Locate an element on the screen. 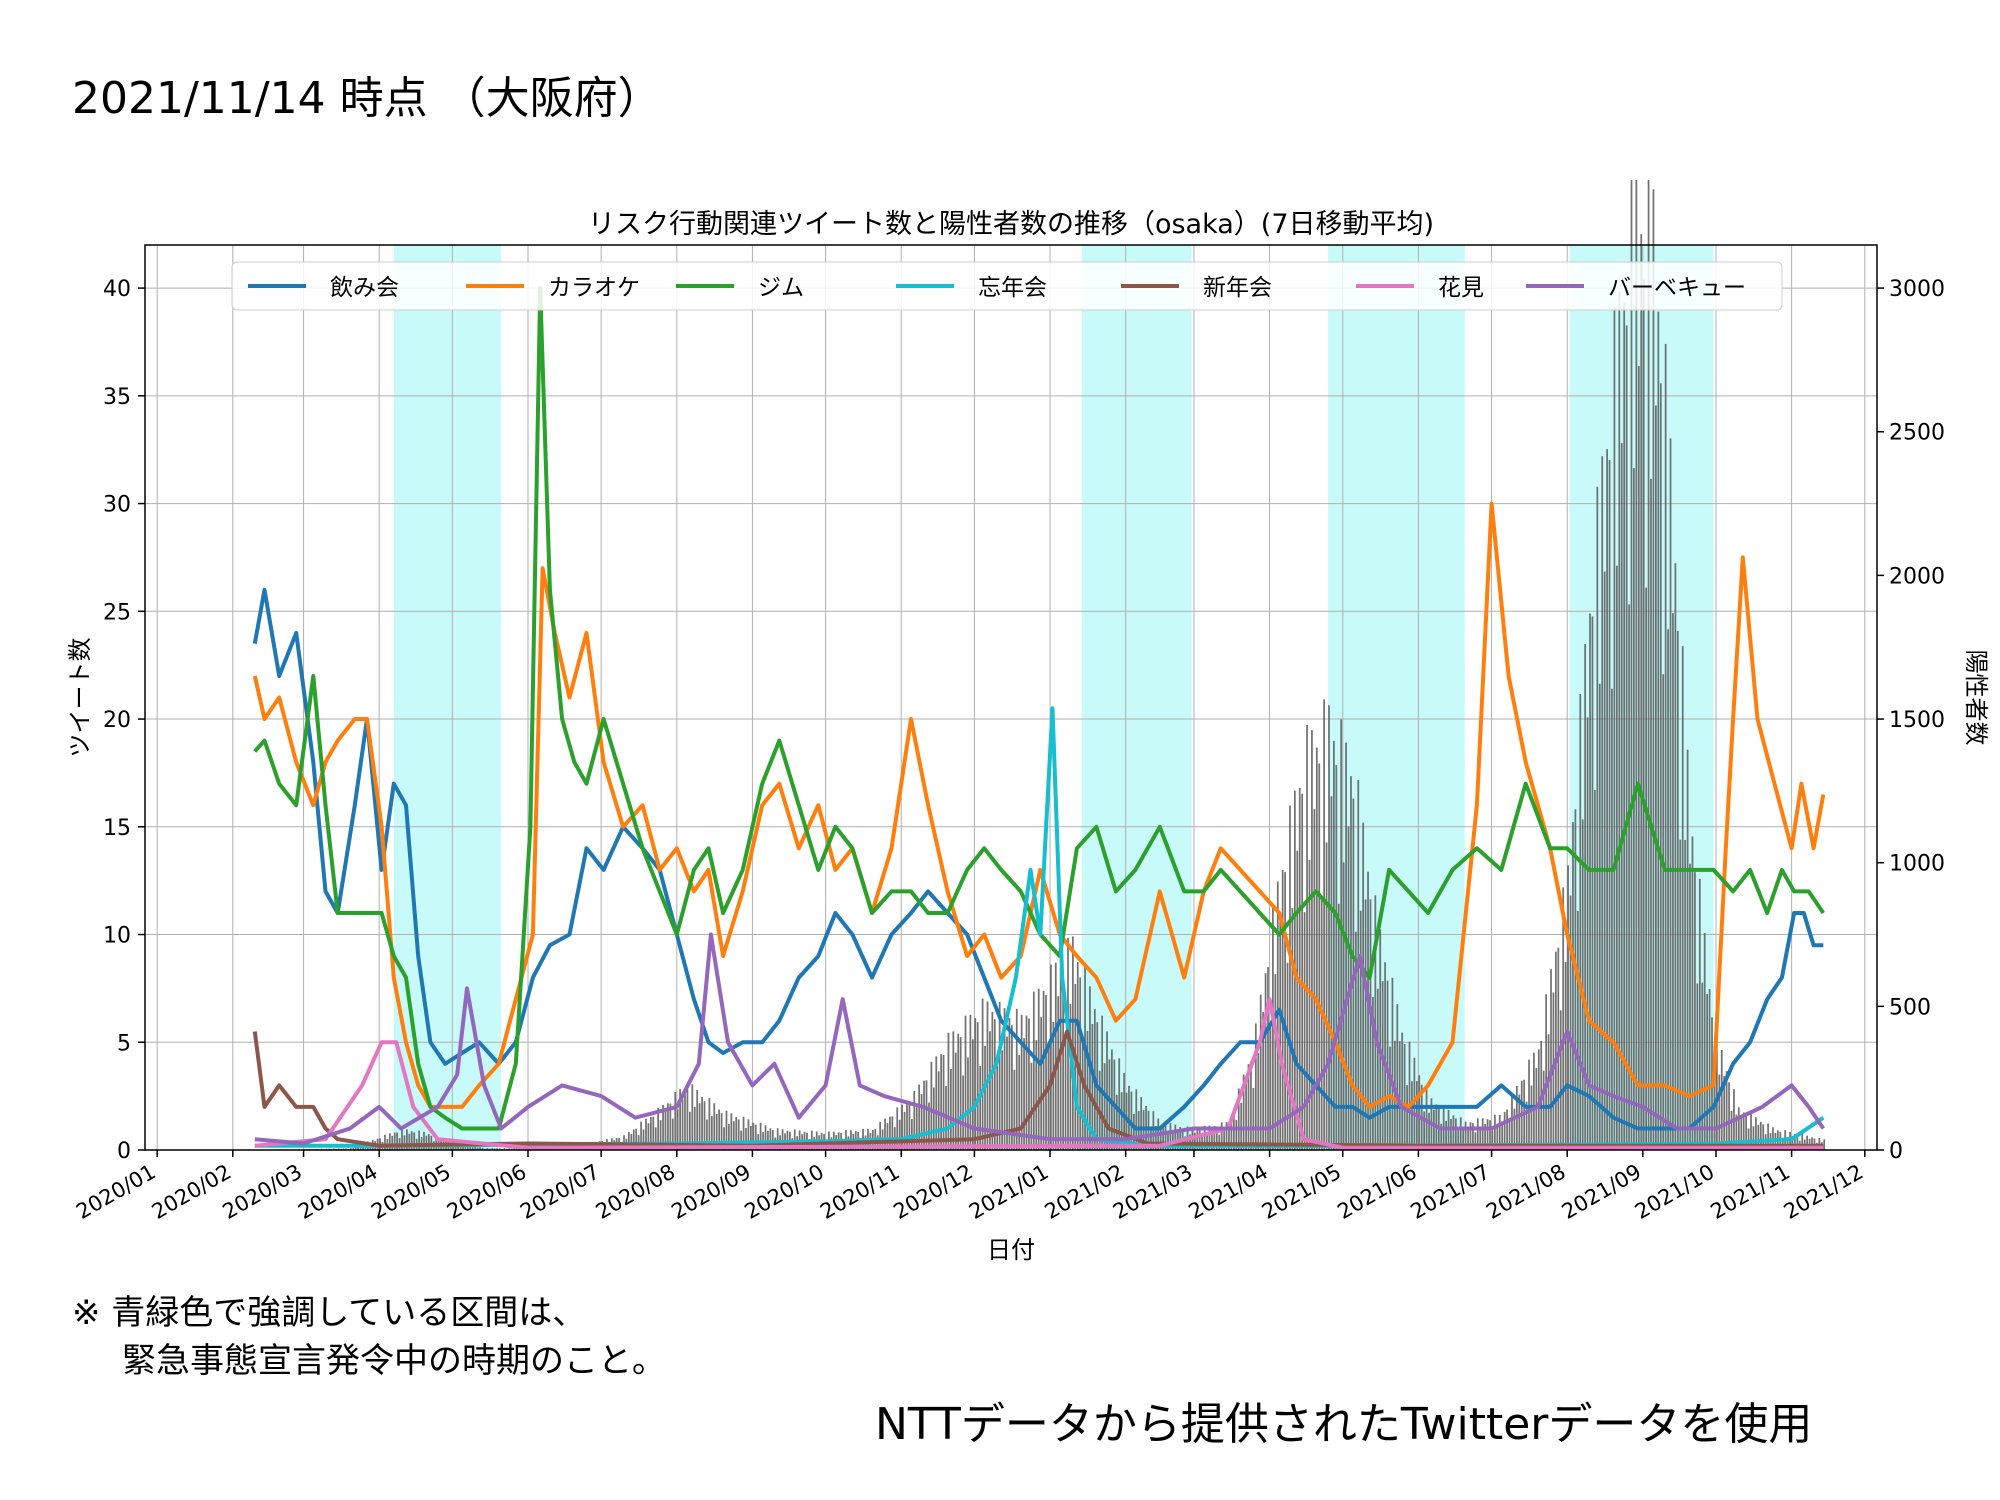 This screenshot has height=1500, width=2000. x-tick-label: 2020/01 is located at coordinates (116, 1192).